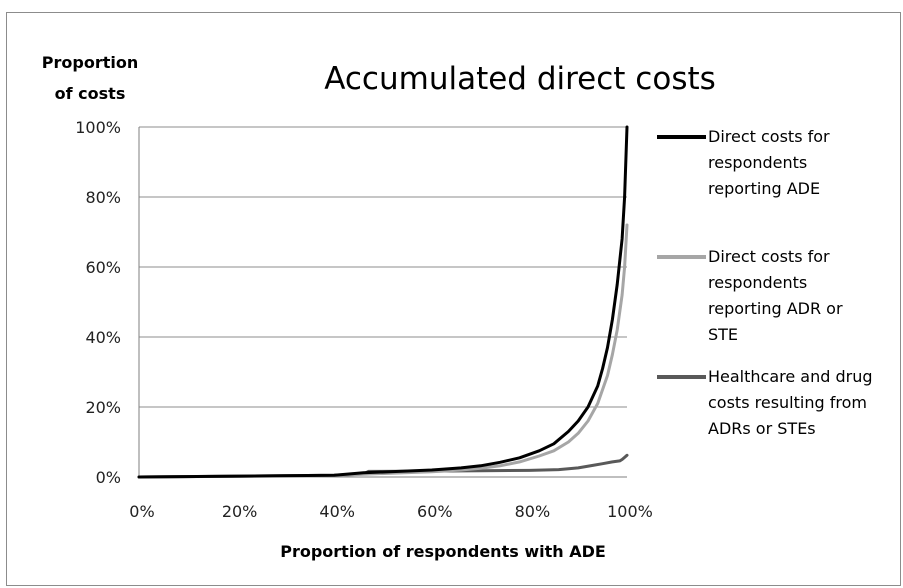  What do you see at coordinates (757, 162) in the screenshot?
I see `legend-label-1: respondents` at bounding box center [757, 162].